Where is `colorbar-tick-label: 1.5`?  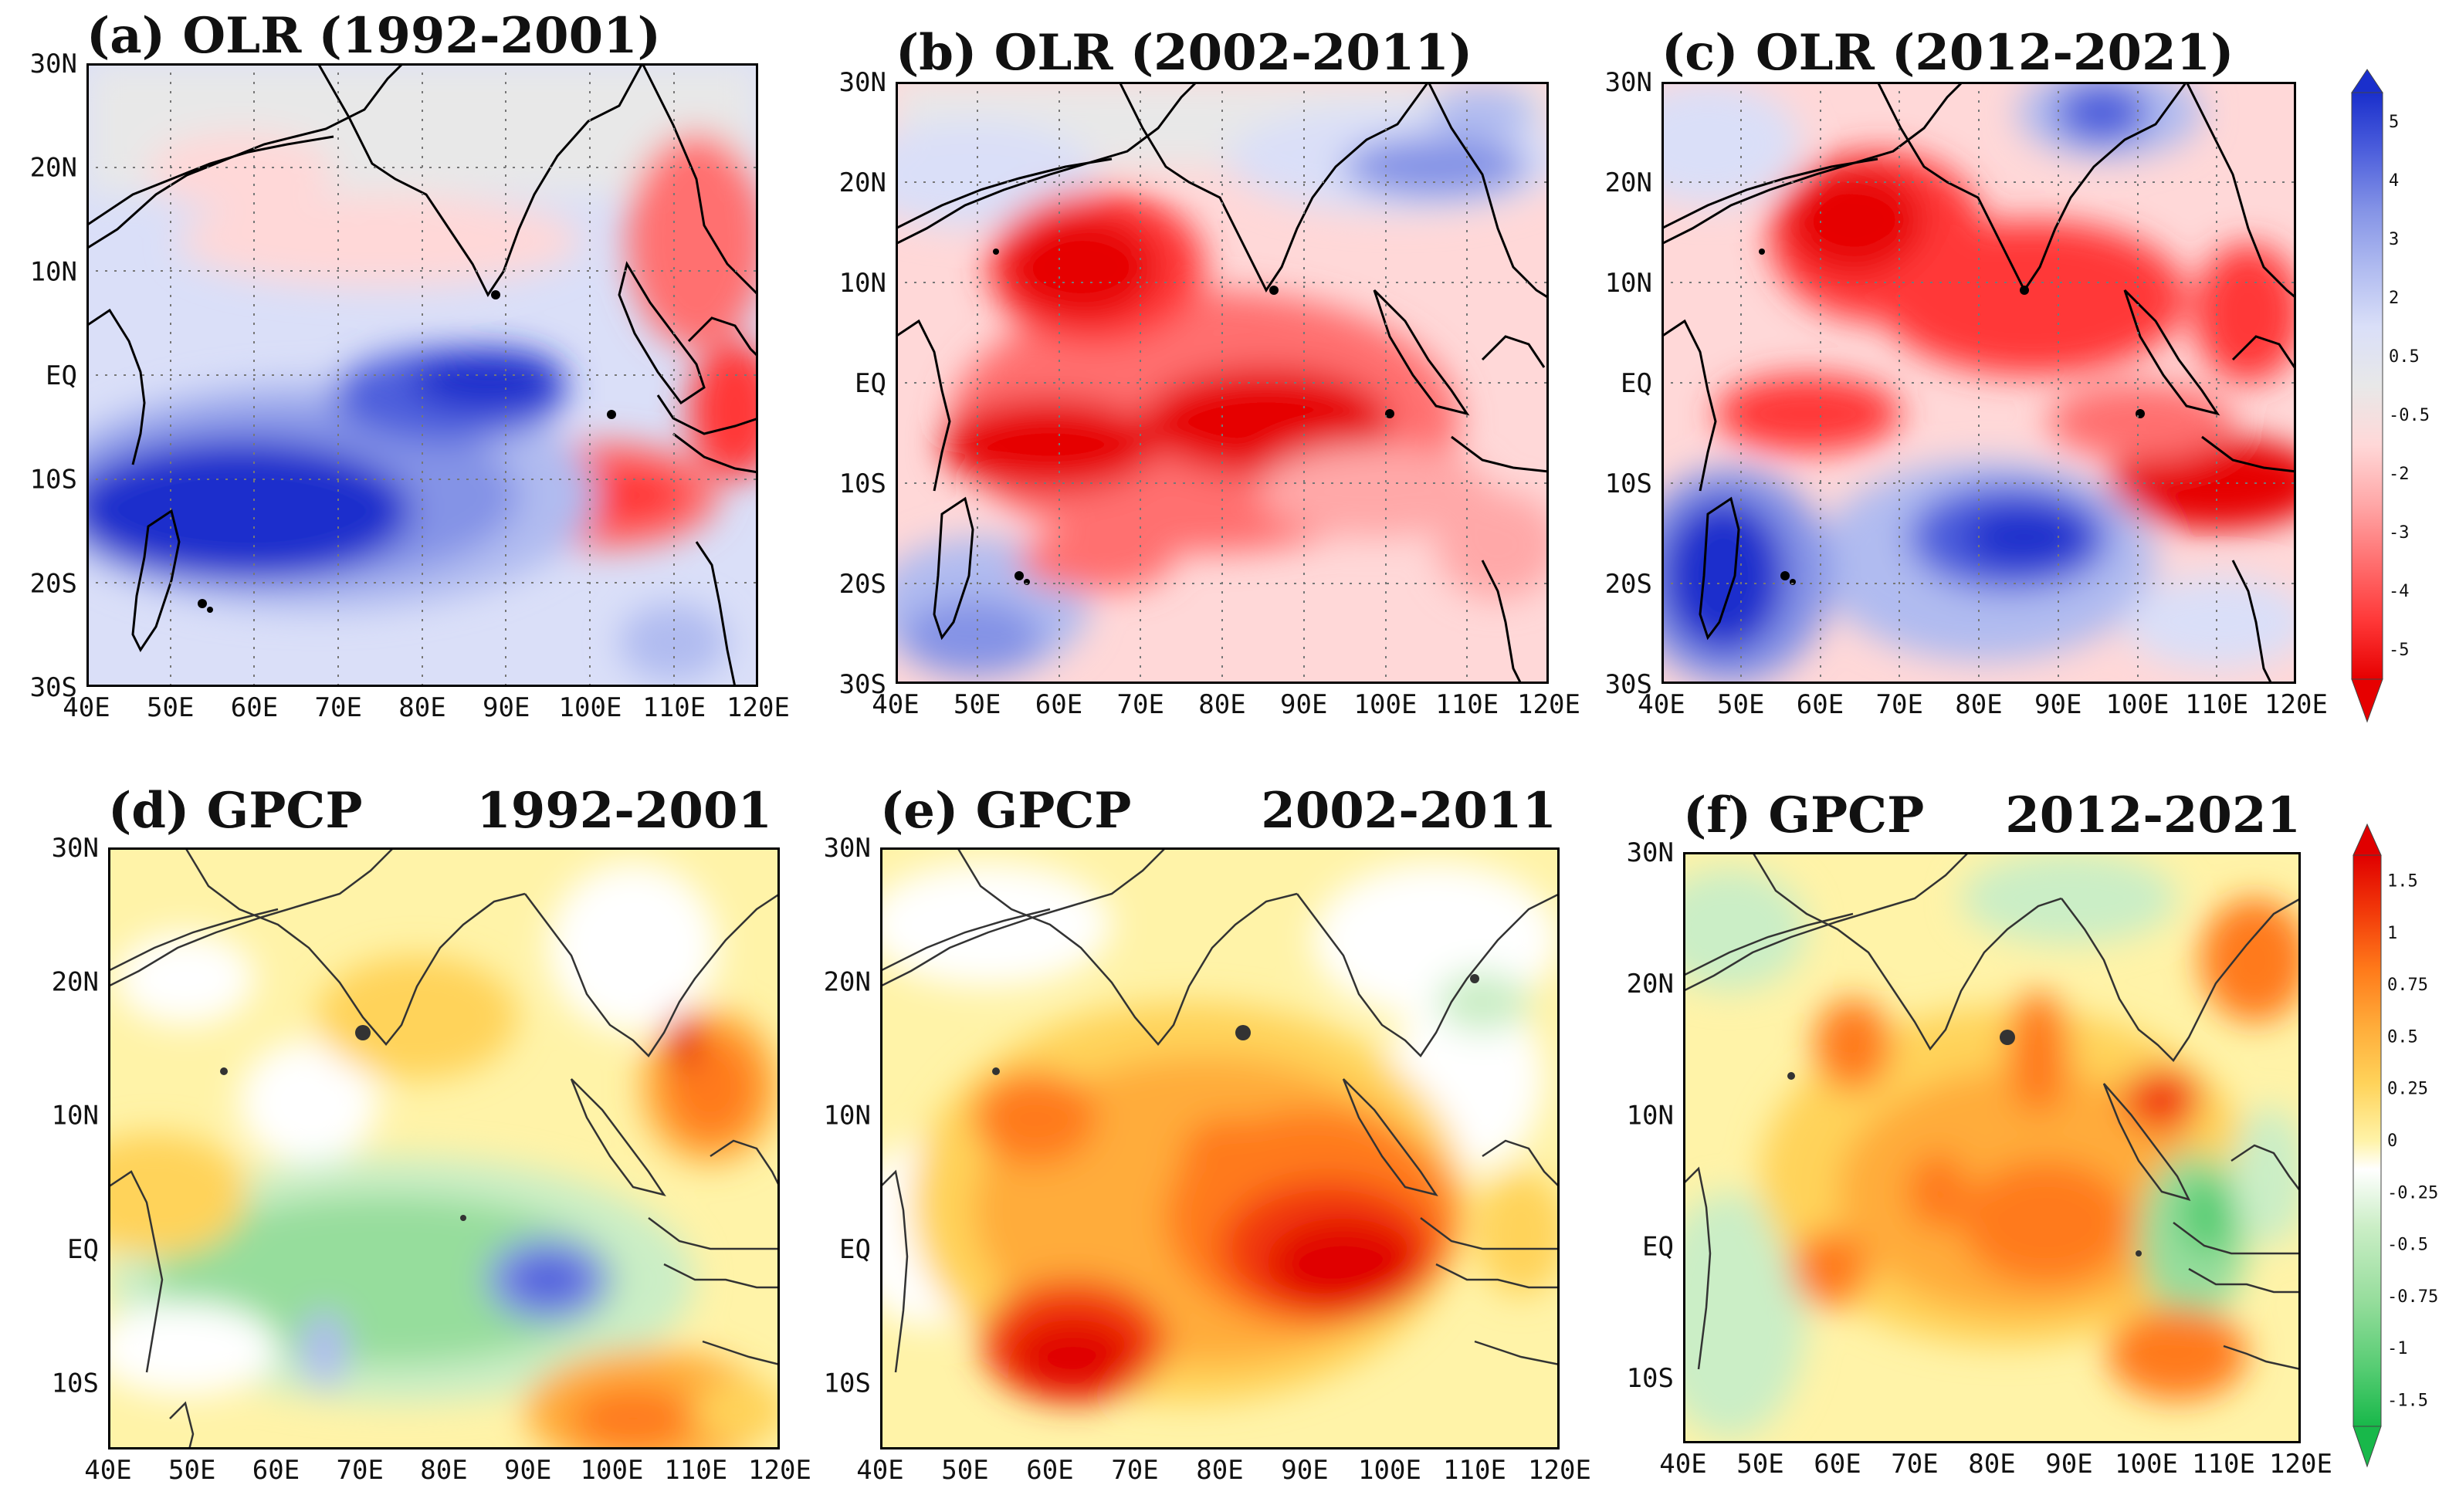 colorbar-tick-label: 1.5 is located at coordinates (2402, 881).